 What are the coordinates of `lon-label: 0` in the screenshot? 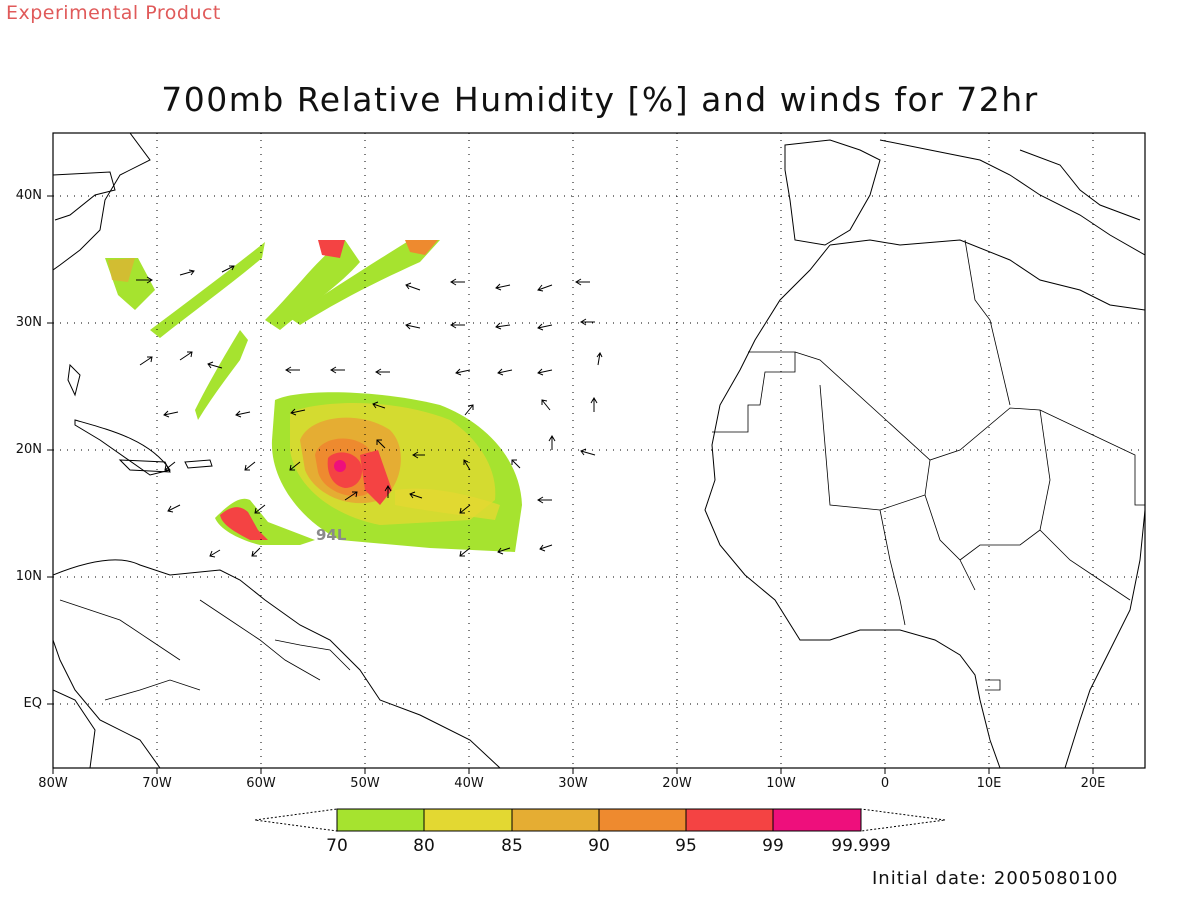 It's located at (885, 783).